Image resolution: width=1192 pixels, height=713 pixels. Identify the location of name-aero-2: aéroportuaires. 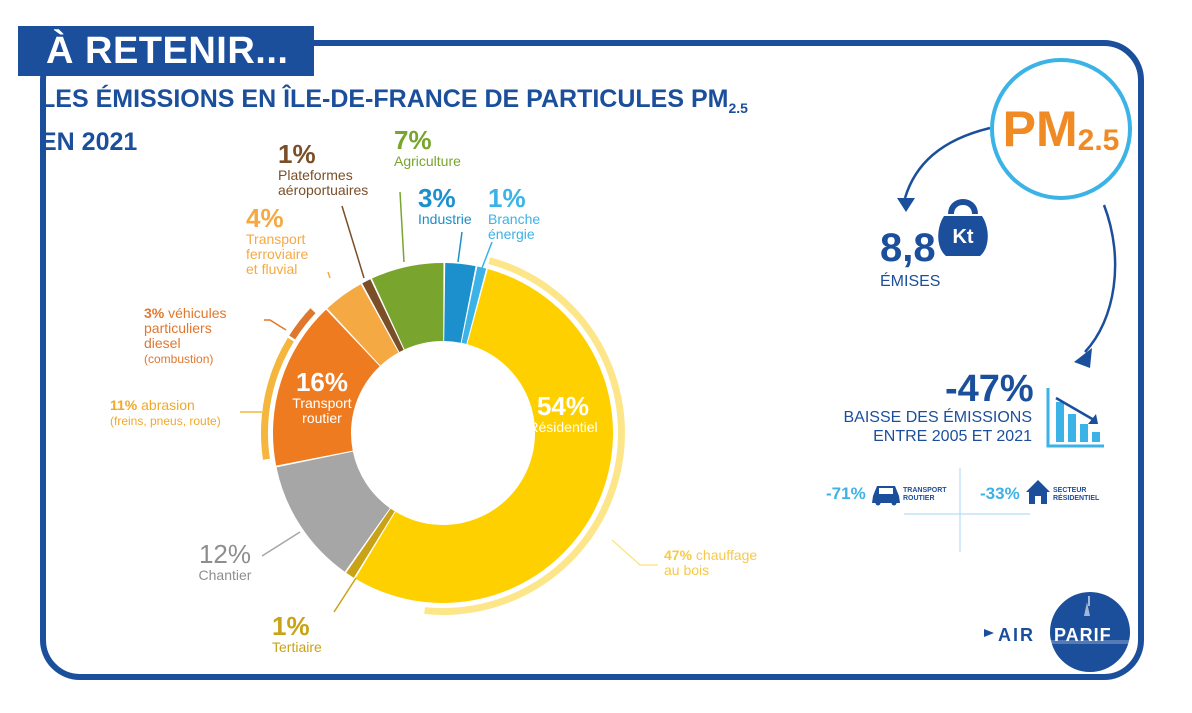
(323, 190).